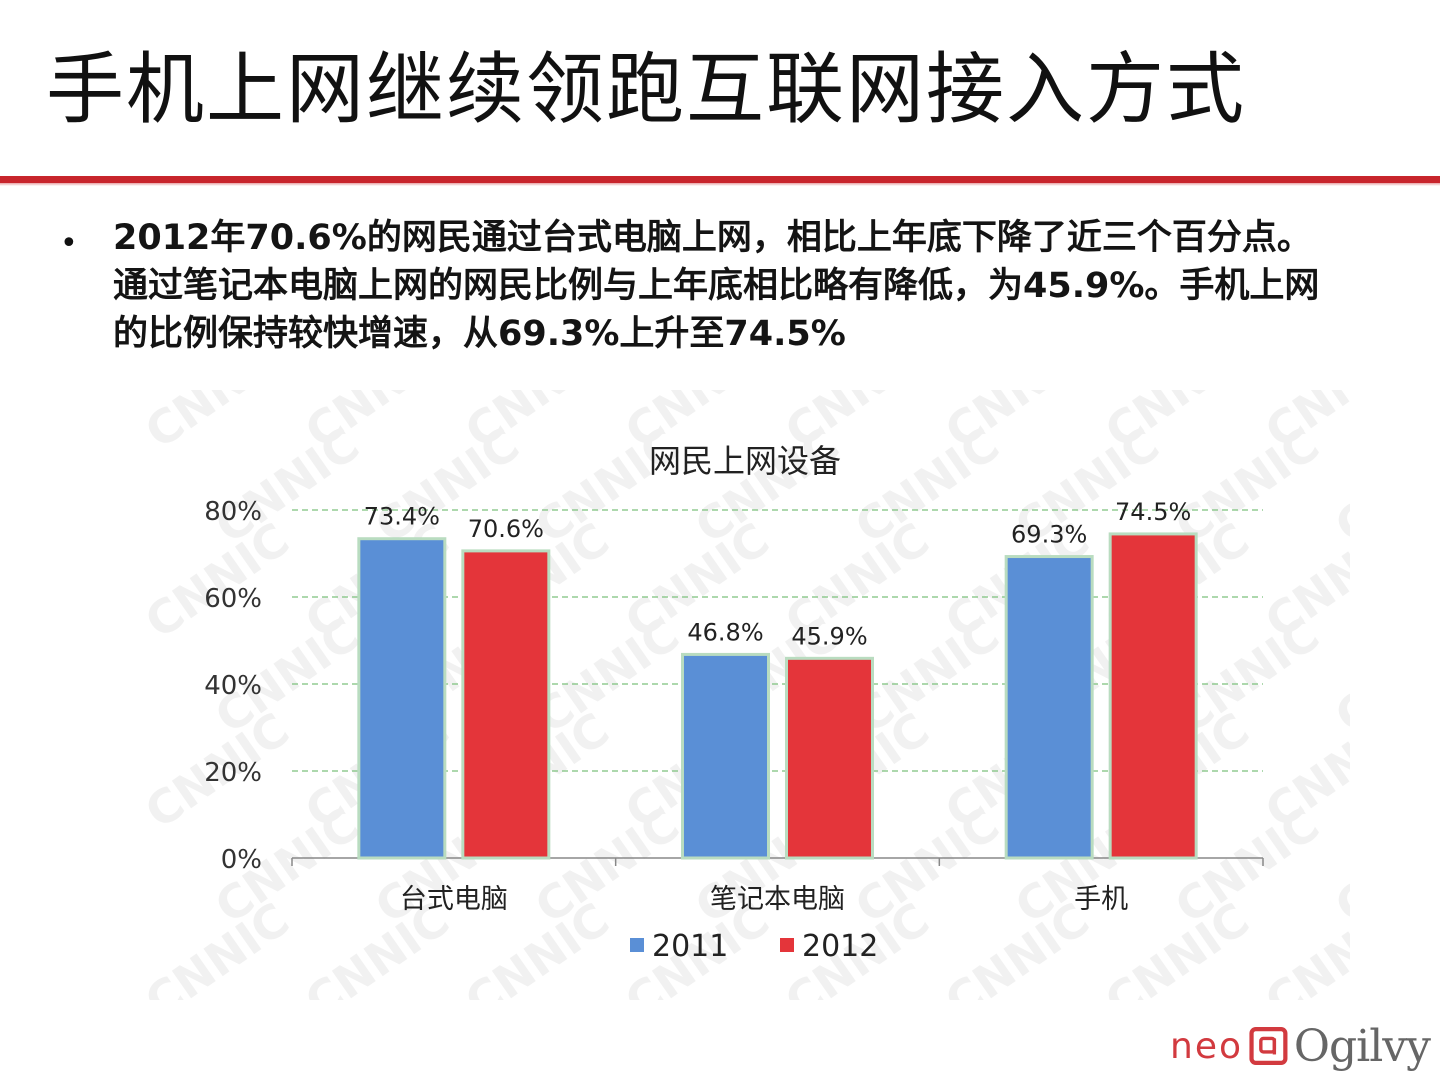 Image resolution: width=1440 pixels, height=1080 pixels. What do you see at coordinates (745, 461) in the screenshot?
I see `chart-title: 网民上网设备` at bounding box center [745, 461].